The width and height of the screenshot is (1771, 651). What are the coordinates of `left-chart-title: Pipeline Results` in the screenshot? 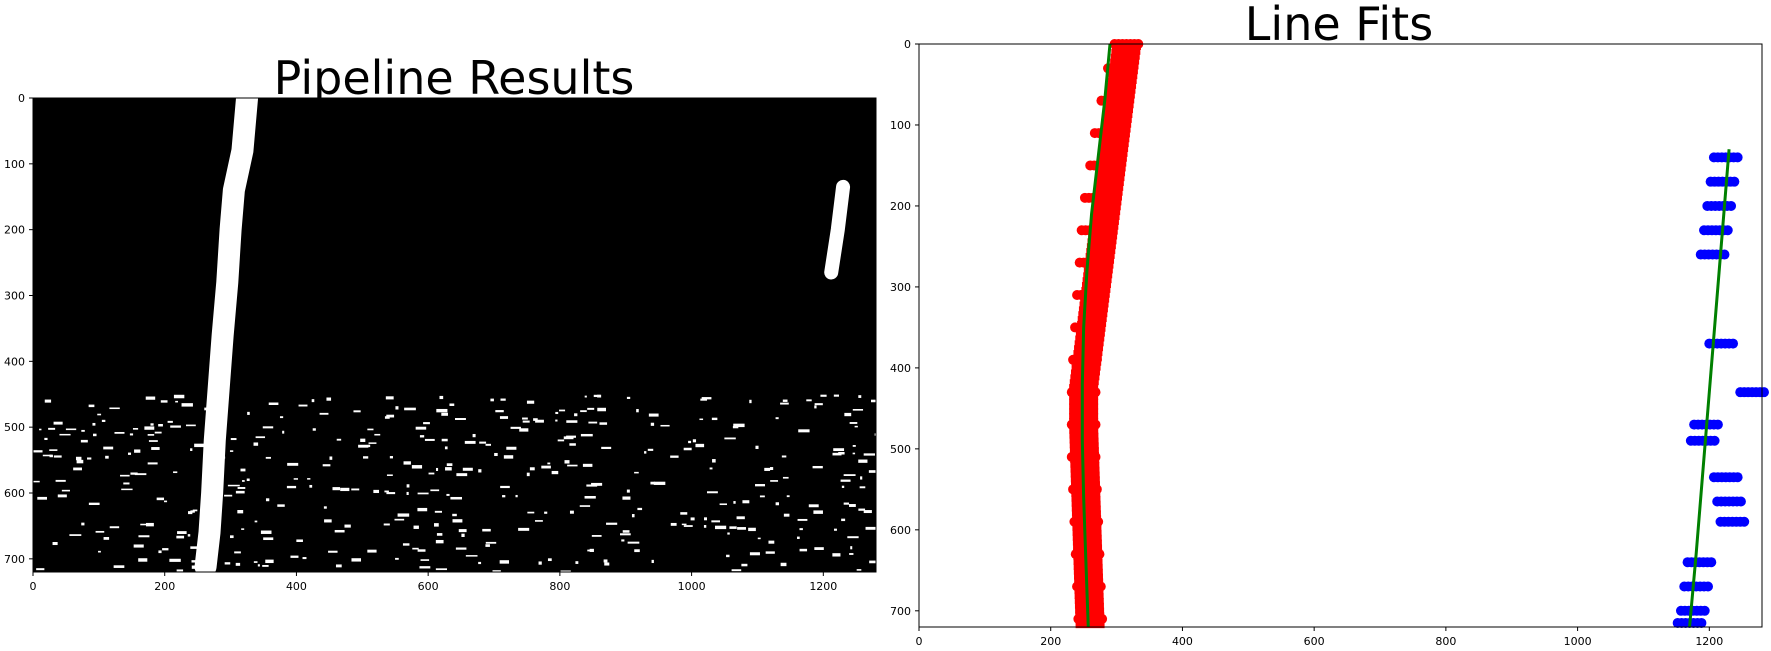 It's located at (454, 78).